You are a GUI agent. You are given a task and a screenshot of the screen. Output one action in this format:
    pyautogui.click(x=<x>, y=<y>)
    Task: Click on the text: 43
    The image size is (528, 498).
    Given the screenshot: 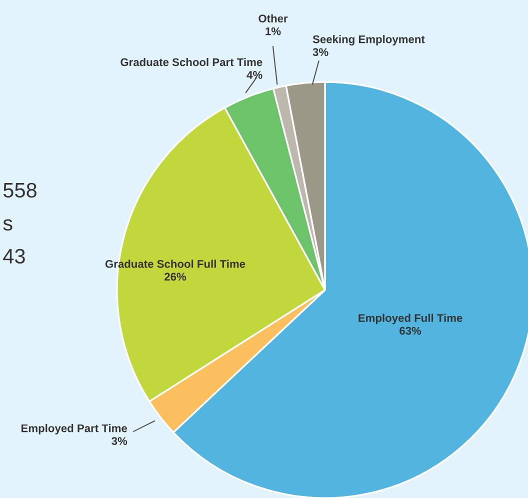 What is the action you would take?
    pyautogui.click(x=14, y=256)
    